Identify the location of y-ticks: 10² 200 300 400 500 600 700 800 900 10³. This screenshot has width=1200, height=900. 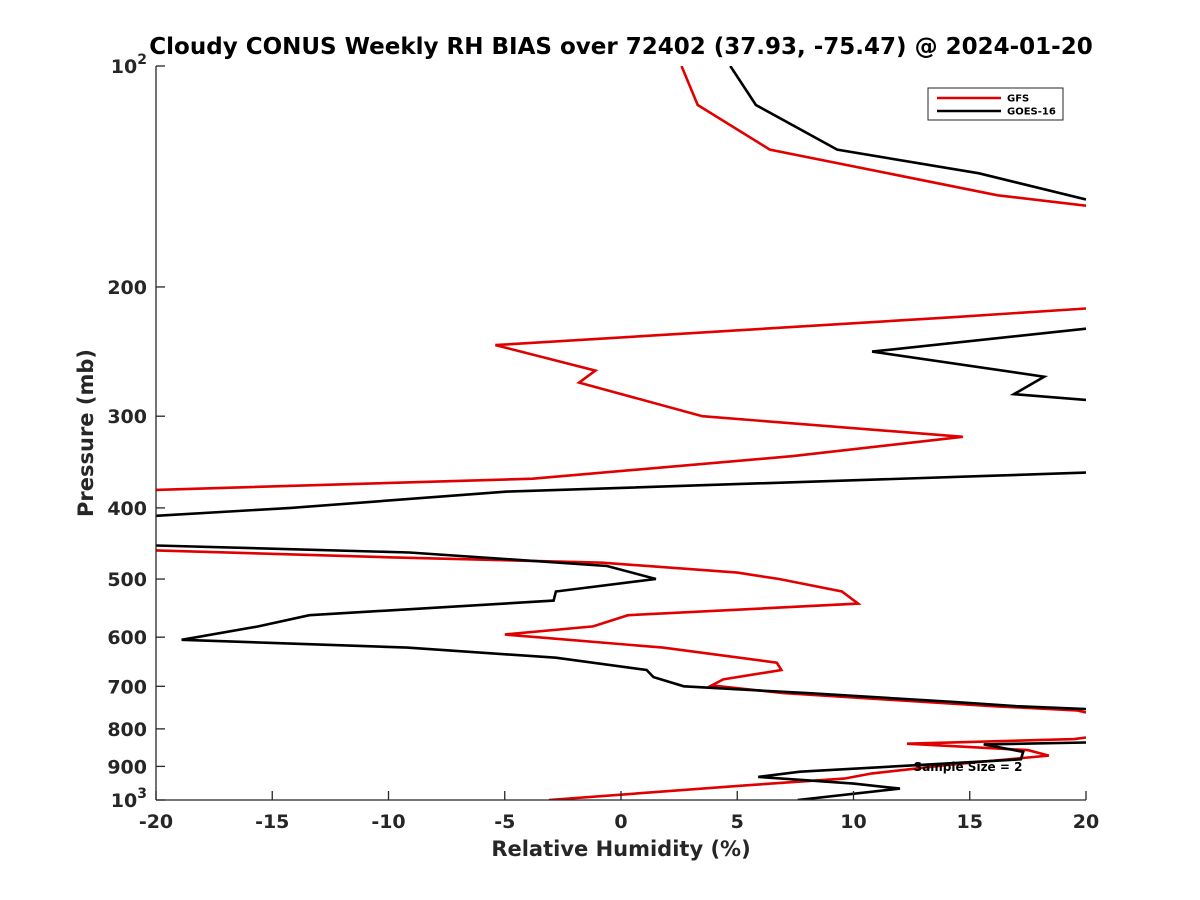
(136, 432).